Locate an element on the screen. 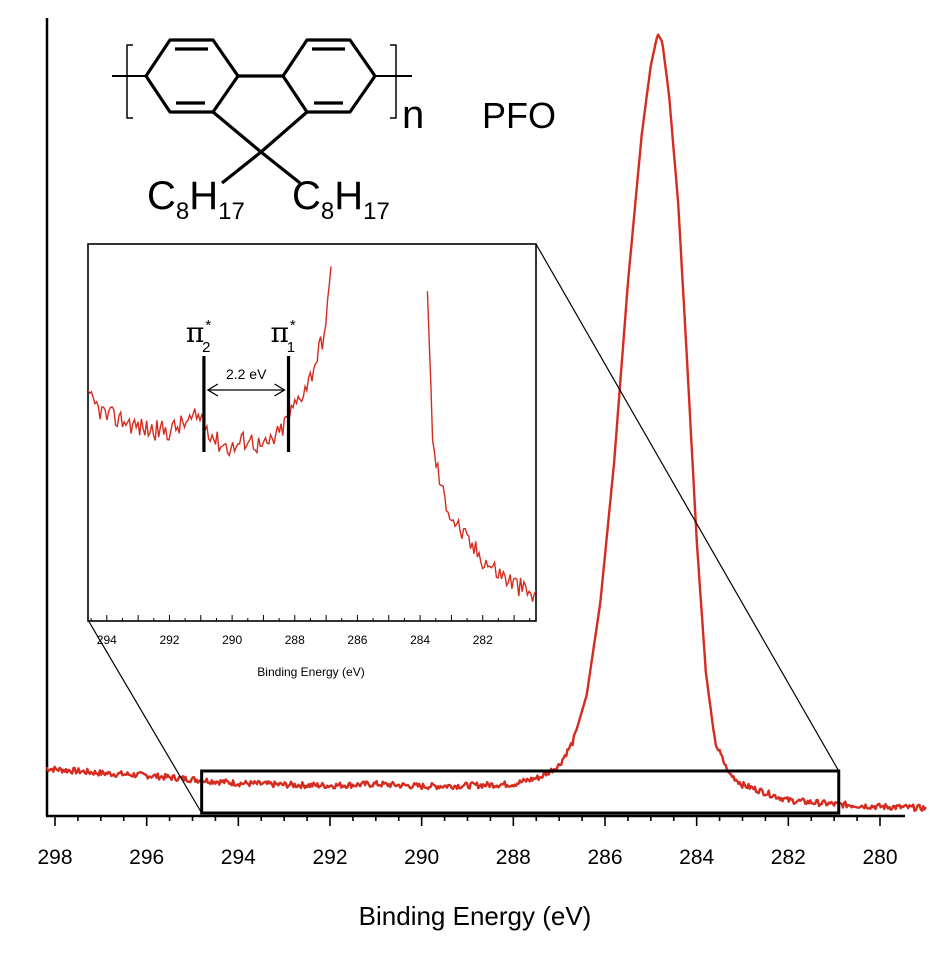  right-benzene-ring is located at coordinates (329, 76).